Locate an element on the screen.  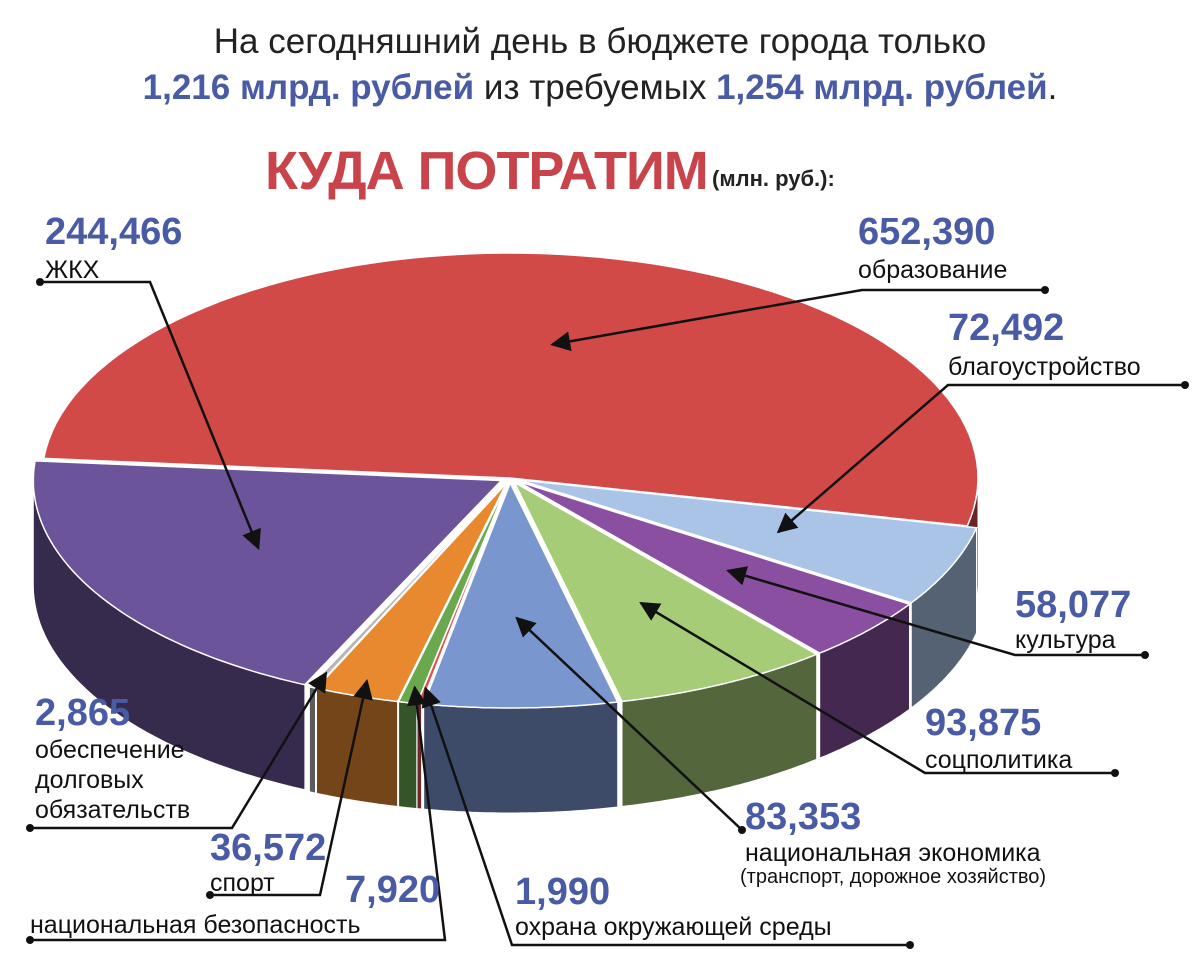
category-label: спорт is located at coordinates (242, 883).